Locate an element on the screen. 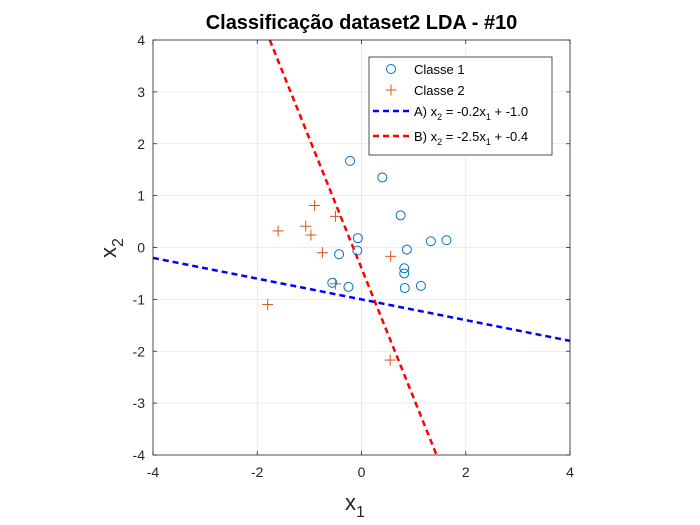 This screenshot has height=525, width=700. legend-label-line-a: A) x2 = -0.2x1 + -1.0 is located at coordinates (471, 113).